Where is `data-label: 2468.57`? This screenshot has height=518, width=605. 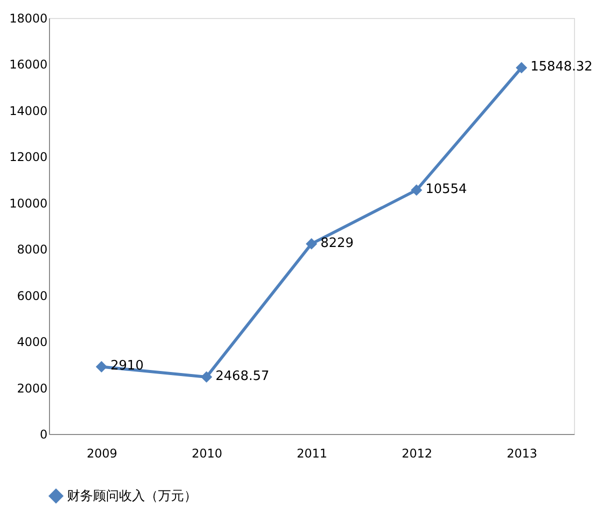
data-label: 2468.57 is located at coordinates (243, 376).